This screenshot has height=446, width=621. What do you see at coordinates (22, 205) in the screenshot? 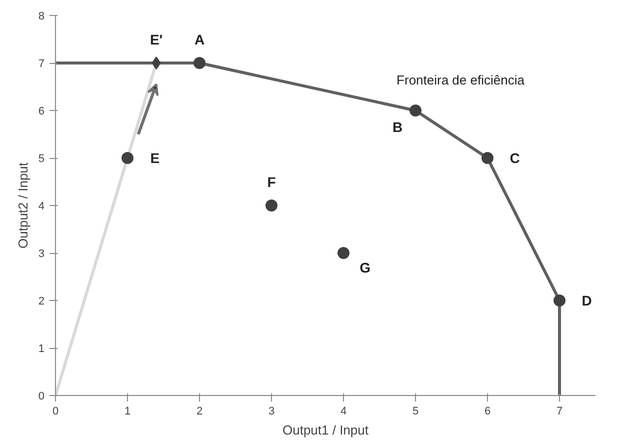
I see `y-axis-title: Output2 / Input` at bounding box center [22, 205].